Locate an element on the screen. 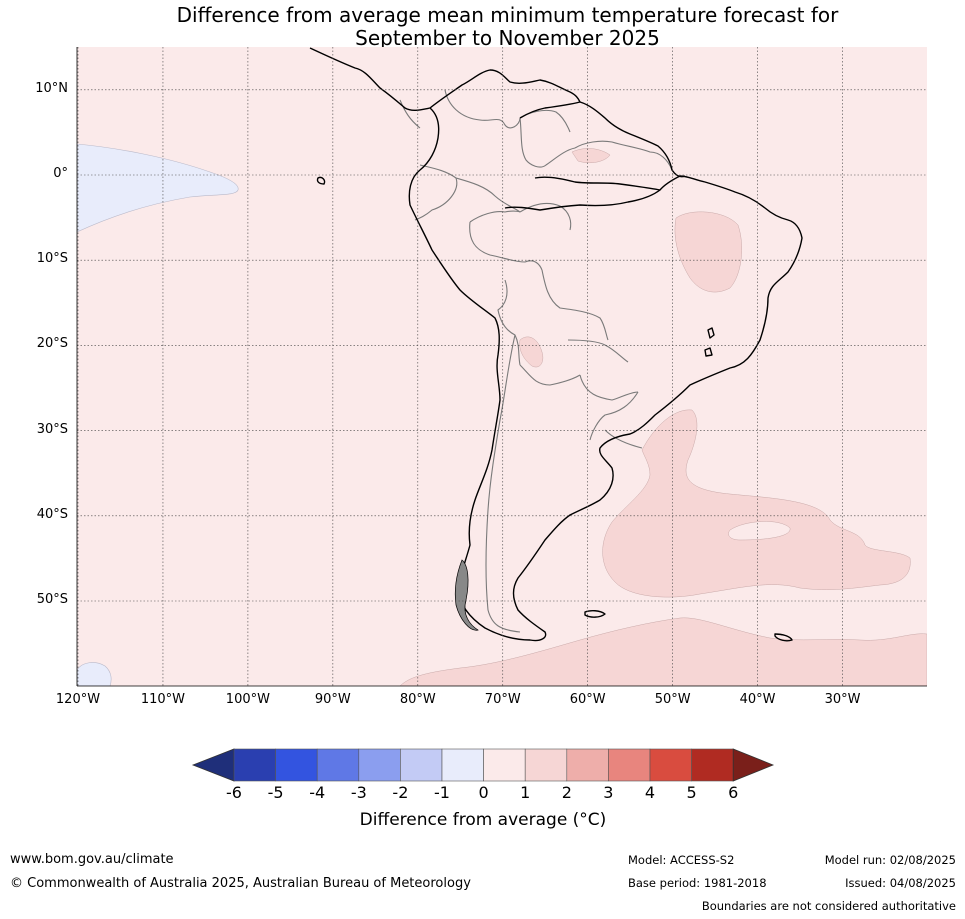  latitude-label: 10°N is located at coordinates (51, 88).